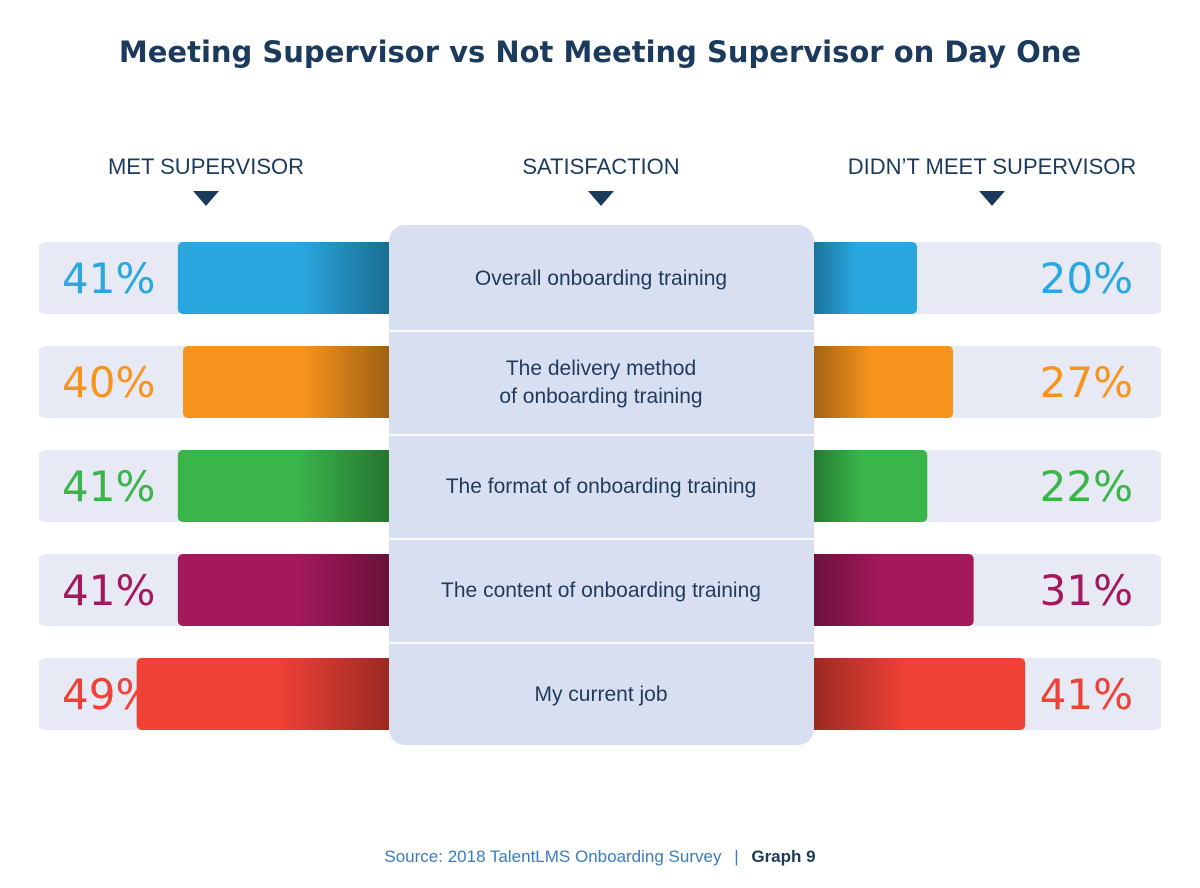 This screenshot has height=888, width=1200. I want to click on center-column-header: SATISFACTION, so click(600, 166).